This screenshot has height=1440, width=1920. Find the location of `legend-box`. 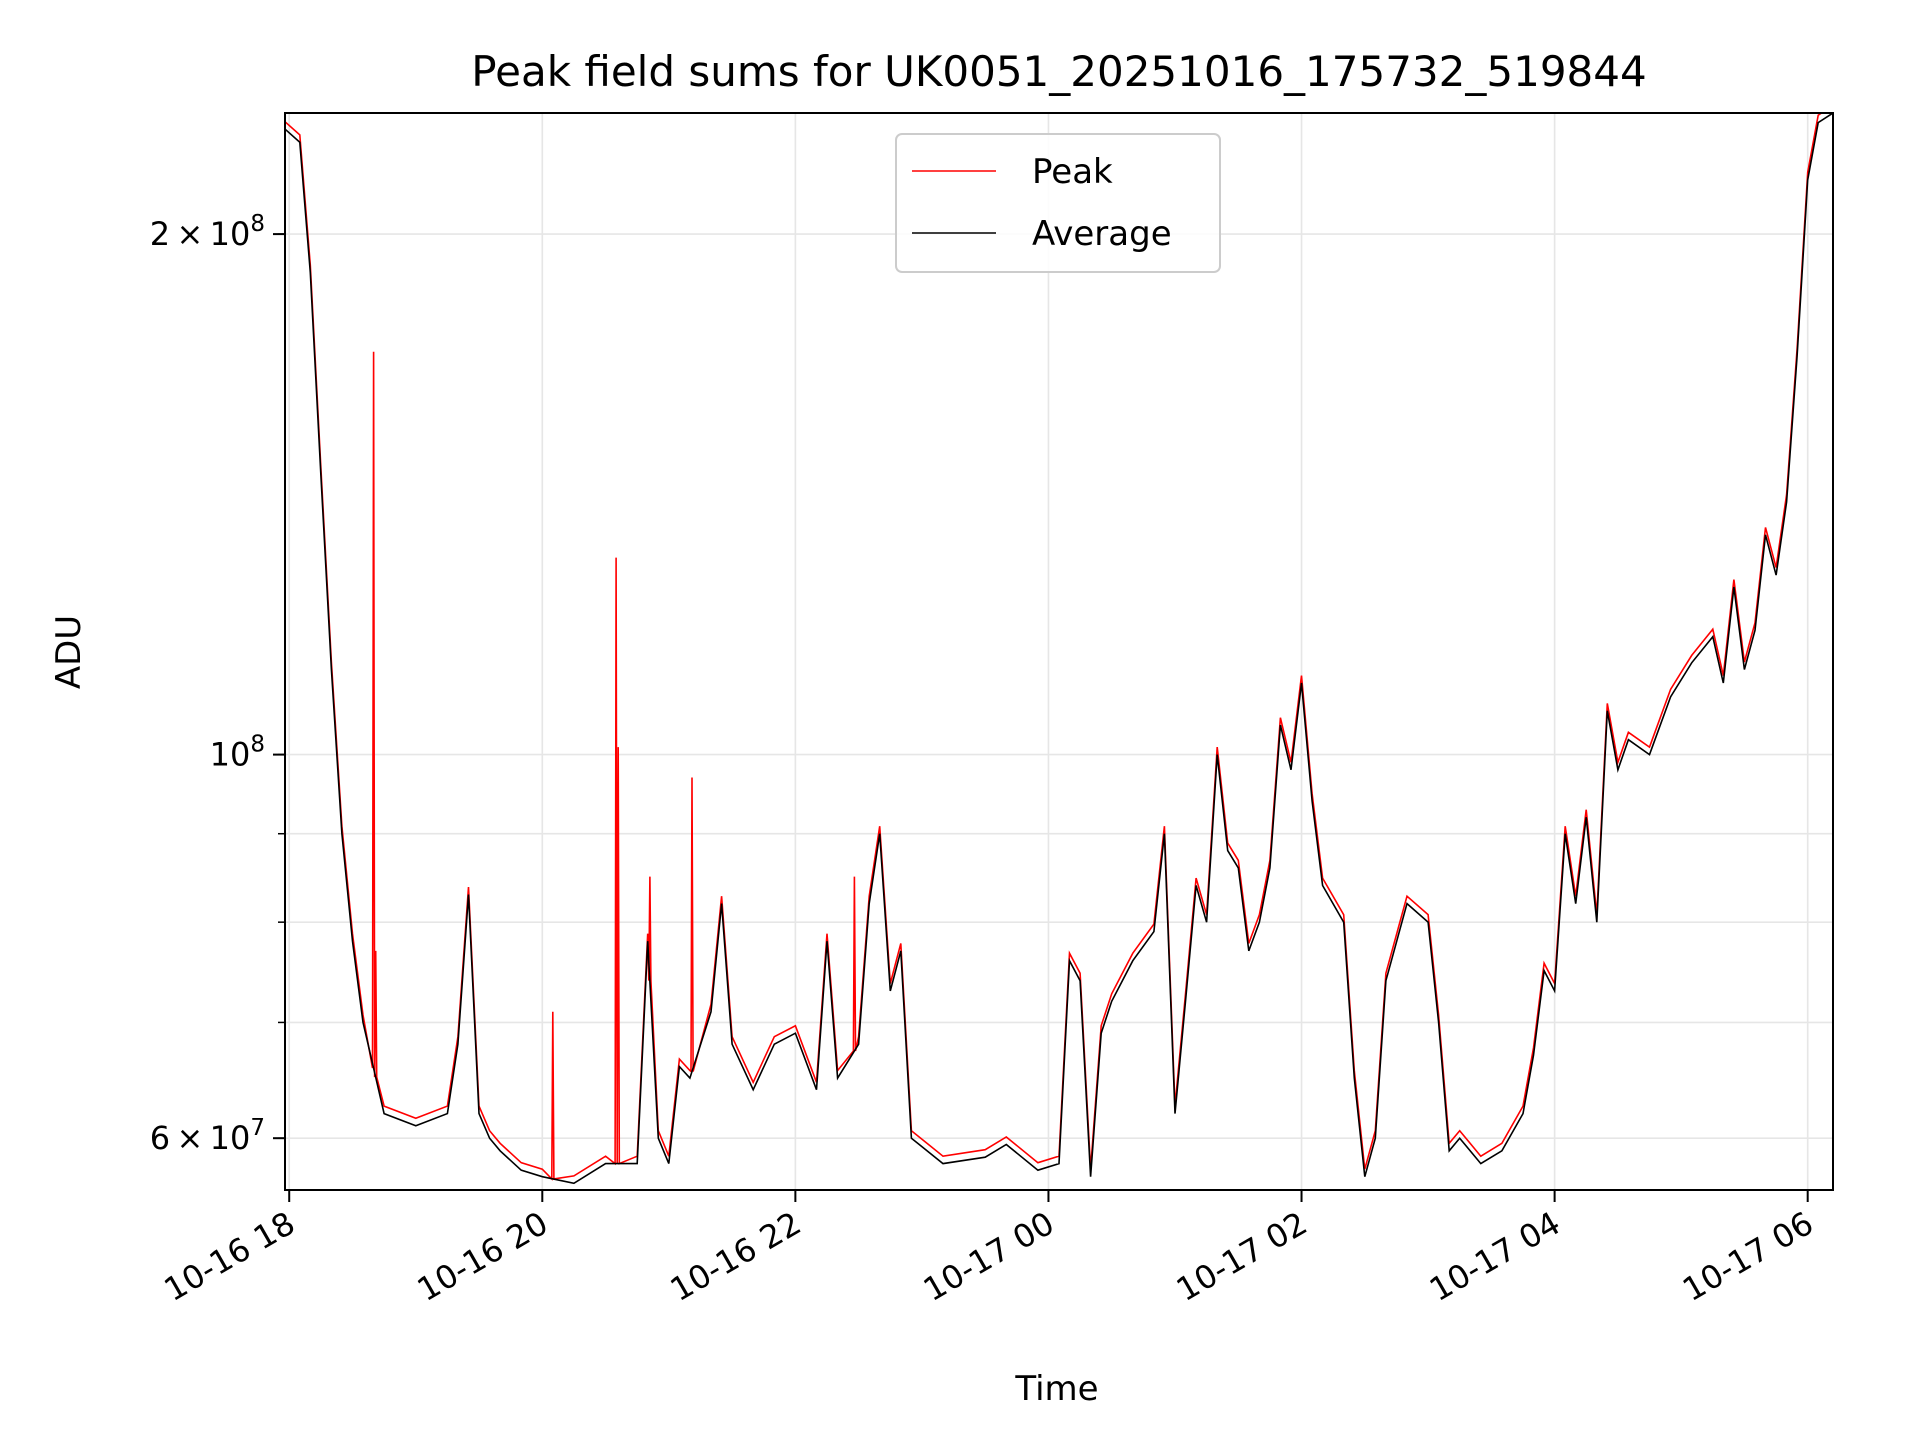

legend-box is located at coordinates (1058, 203).